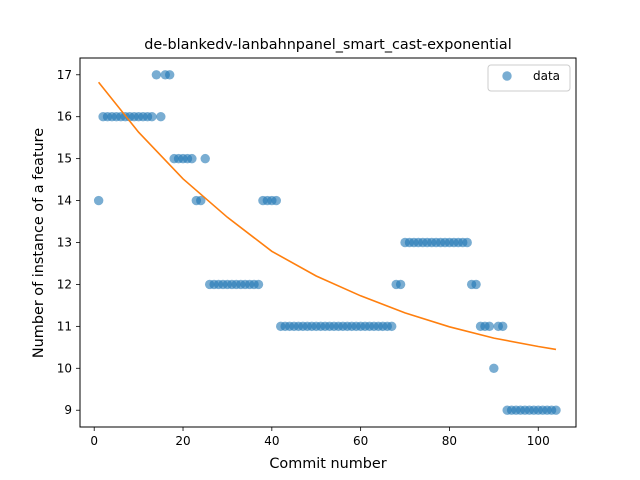 This screenshot has height=480, width=640. Describe the element at coordinates (94, 441) in the screenshot. I see `x-tick-label: 0` at that location.